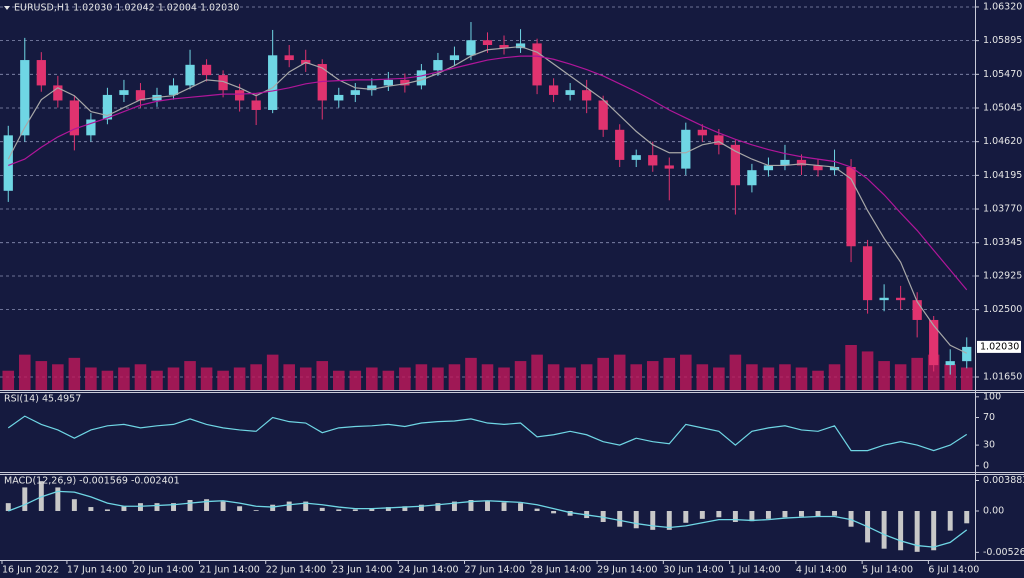 This screenshot has width=1024, height=578. What do you see at coordinates (989, 445) in the screenshot?
I see `y-tick-label: 30` at bounding box center [989, 445].